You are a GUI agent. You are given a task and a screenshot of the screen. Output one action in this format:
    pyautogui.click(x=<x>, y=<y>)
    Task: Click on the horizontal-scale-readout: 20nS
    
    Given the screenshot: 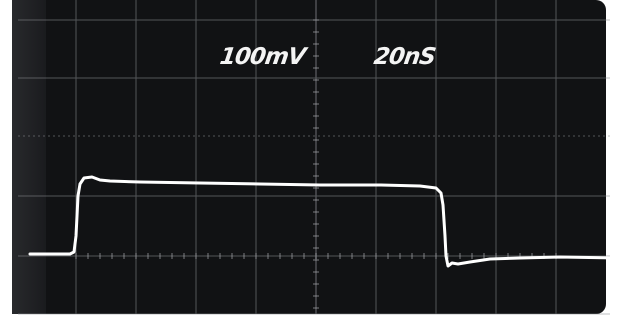 What is the action you would take?
    pyautogui.click(x=404, y=57)
    